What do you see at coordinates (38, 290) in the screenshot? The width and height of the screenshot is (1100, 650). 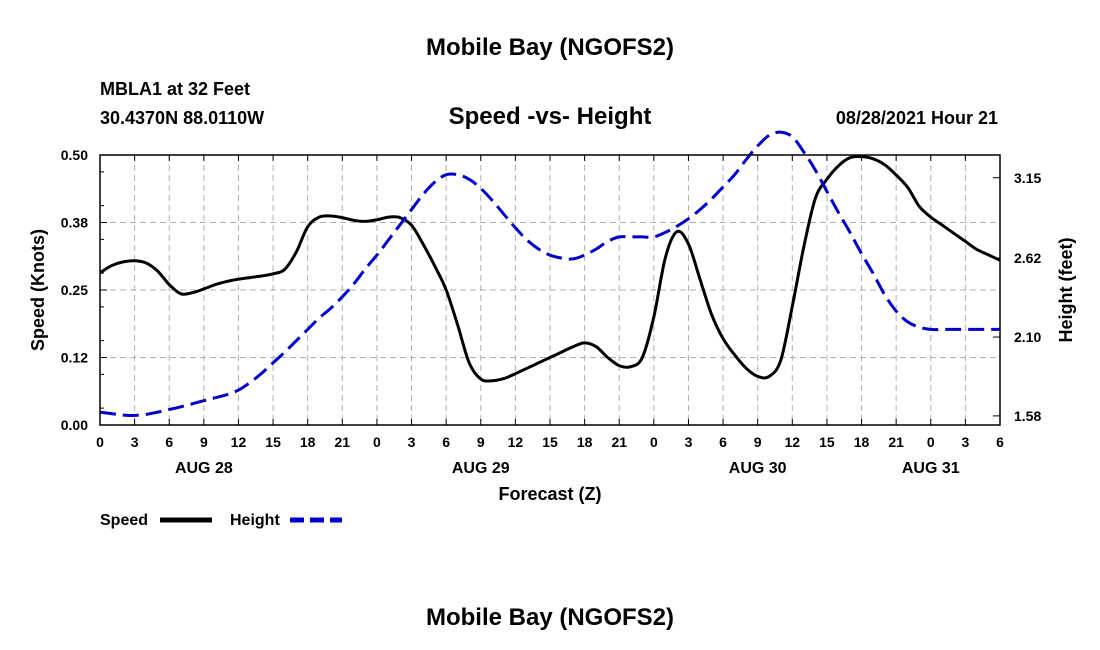 I see `y-axis-label: Speed (Knots)` at bounding box center [38, 290].